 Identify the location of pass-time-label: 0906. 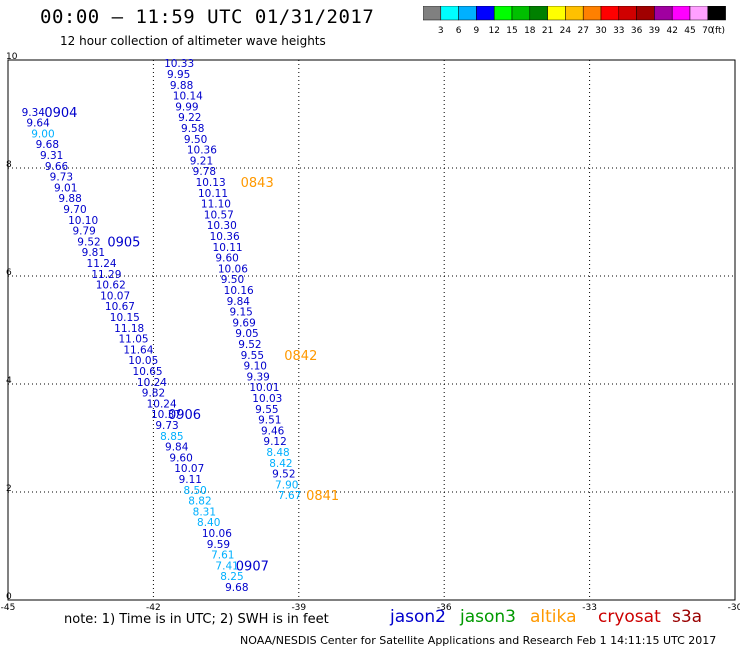
(184, 415).